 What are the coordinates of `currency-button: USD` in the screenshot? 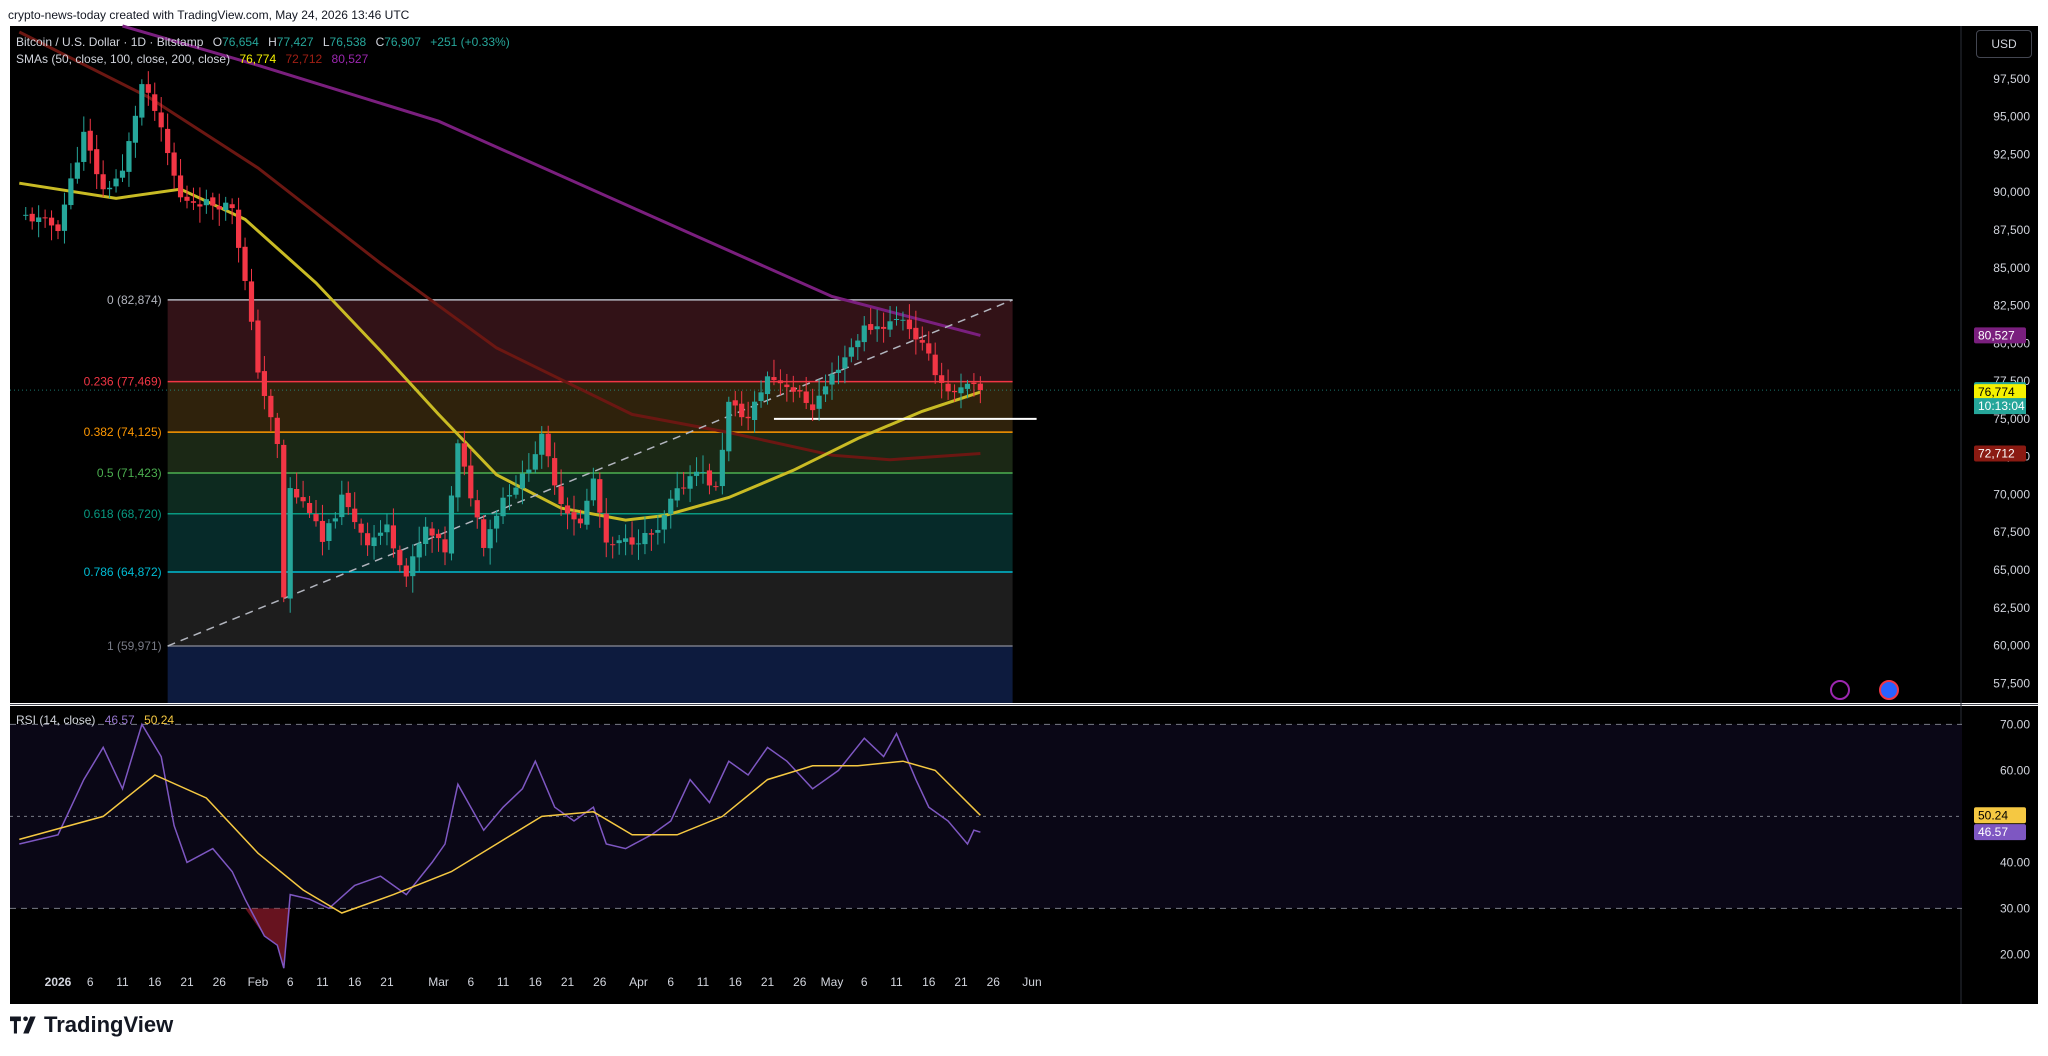 It's located at (2004, 44).